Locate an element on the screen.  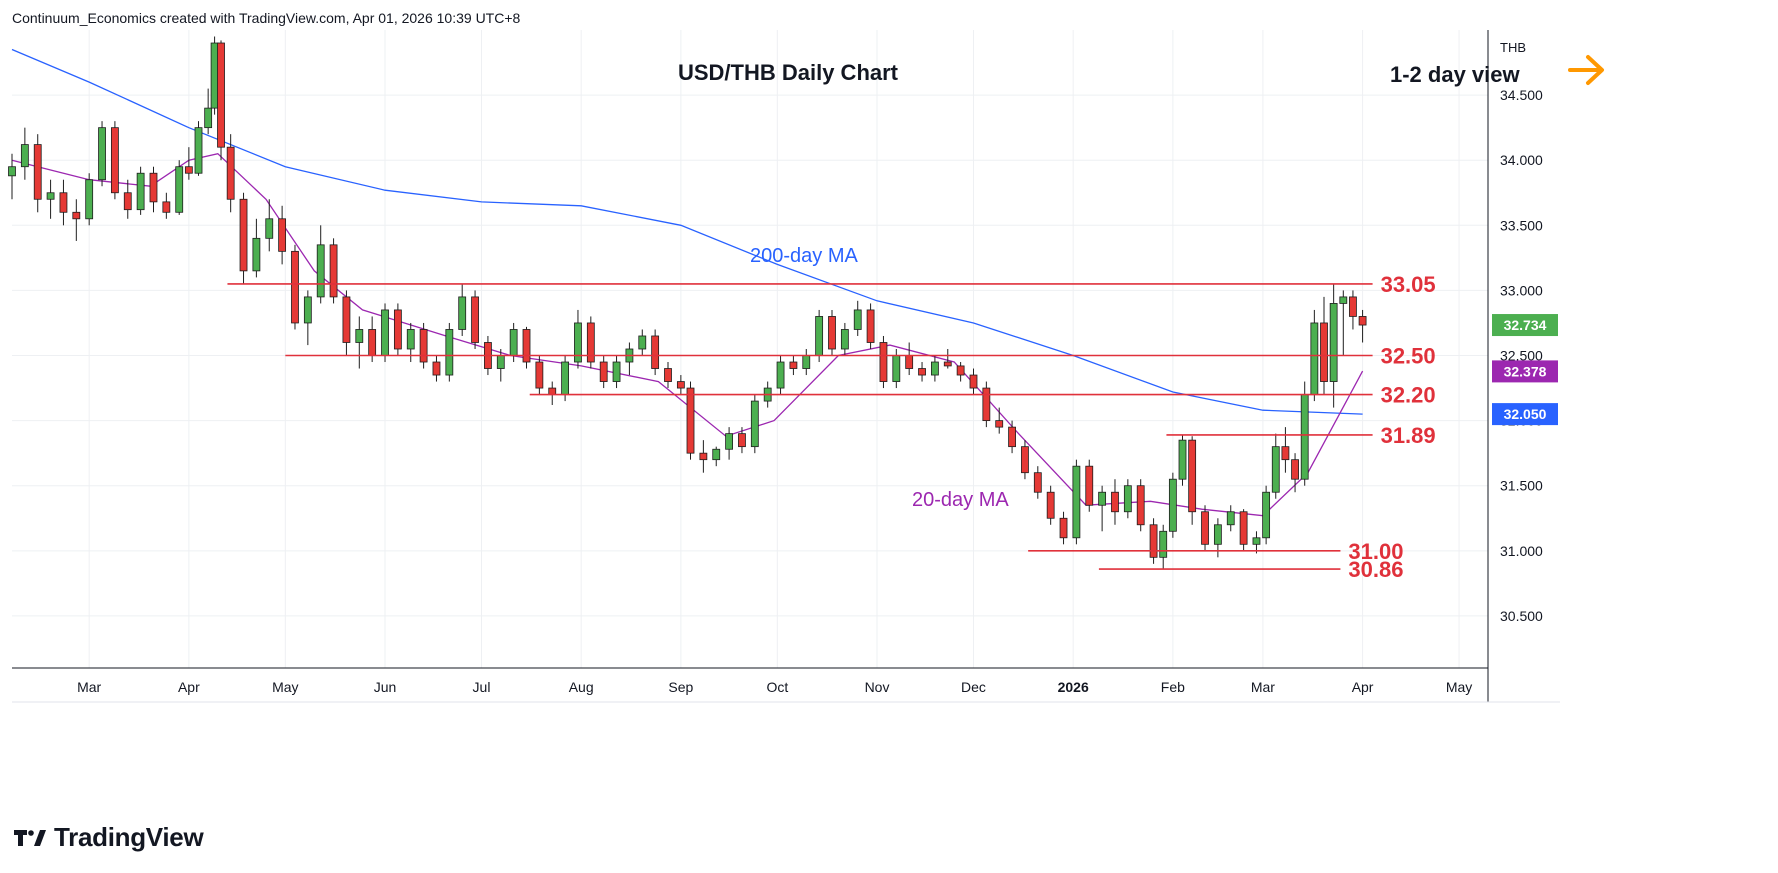
tradingview-logo-icon is located at coordinates (30, 837).